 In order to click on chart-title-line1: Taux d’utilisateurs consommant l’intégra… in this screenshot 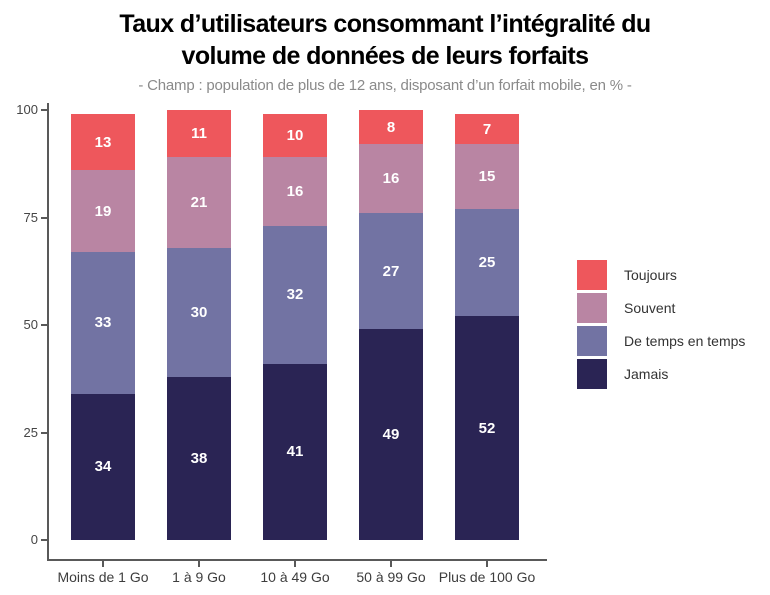, I will do `click(385, 24)`.